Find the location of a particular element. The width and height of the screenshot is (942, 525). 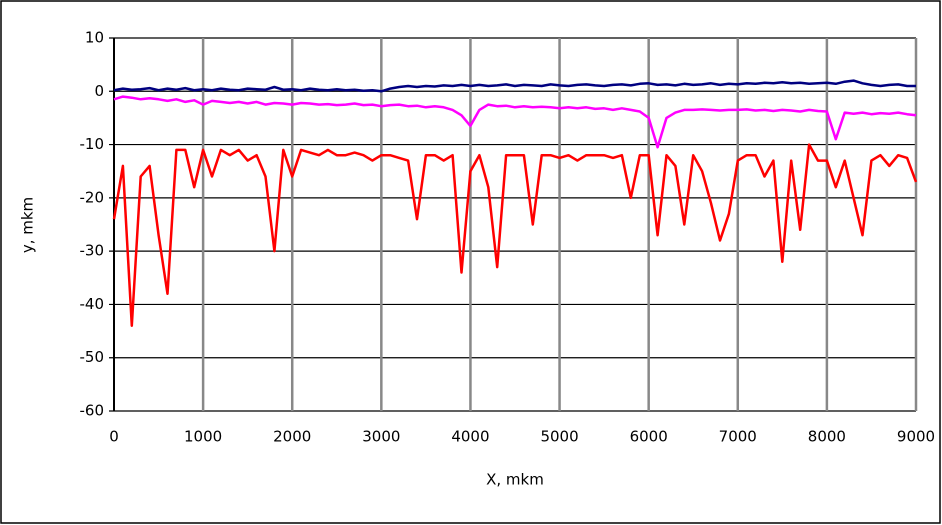

x-tick-label: 2000 is located at coordinates (292, 437).